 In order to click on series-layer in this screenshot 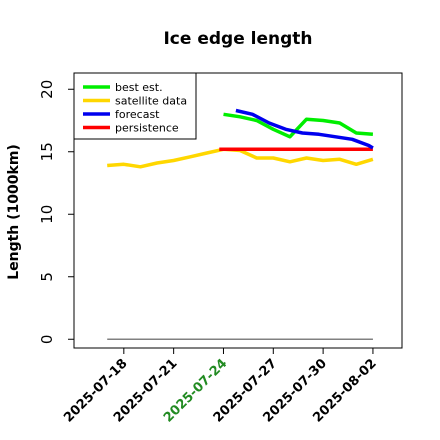, I will do `click(240, 138)`.